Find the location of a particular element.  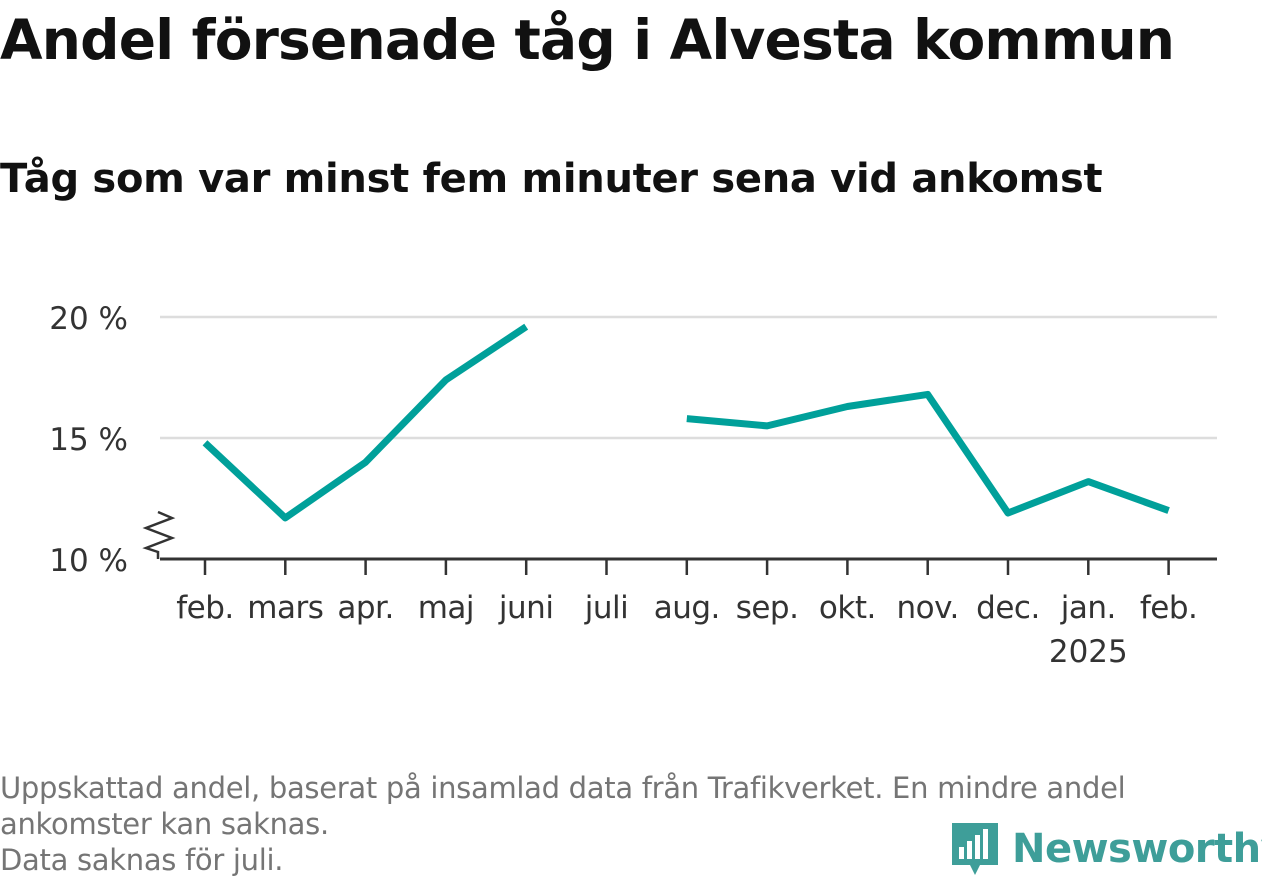

x-tick-label-10: dec. is located at coordinates (1008, 608).